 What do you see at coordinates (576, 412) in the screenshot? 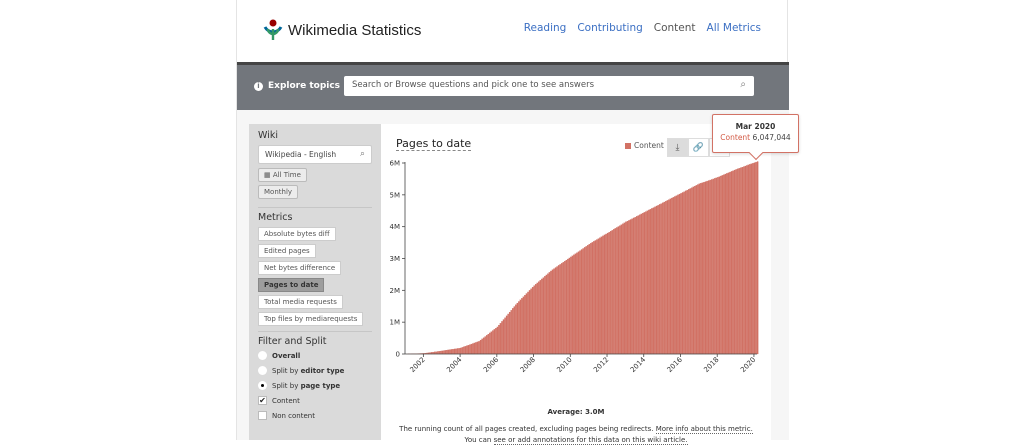
I see `chart-average: Average: 3.0M` at bounding box center [576, 412].